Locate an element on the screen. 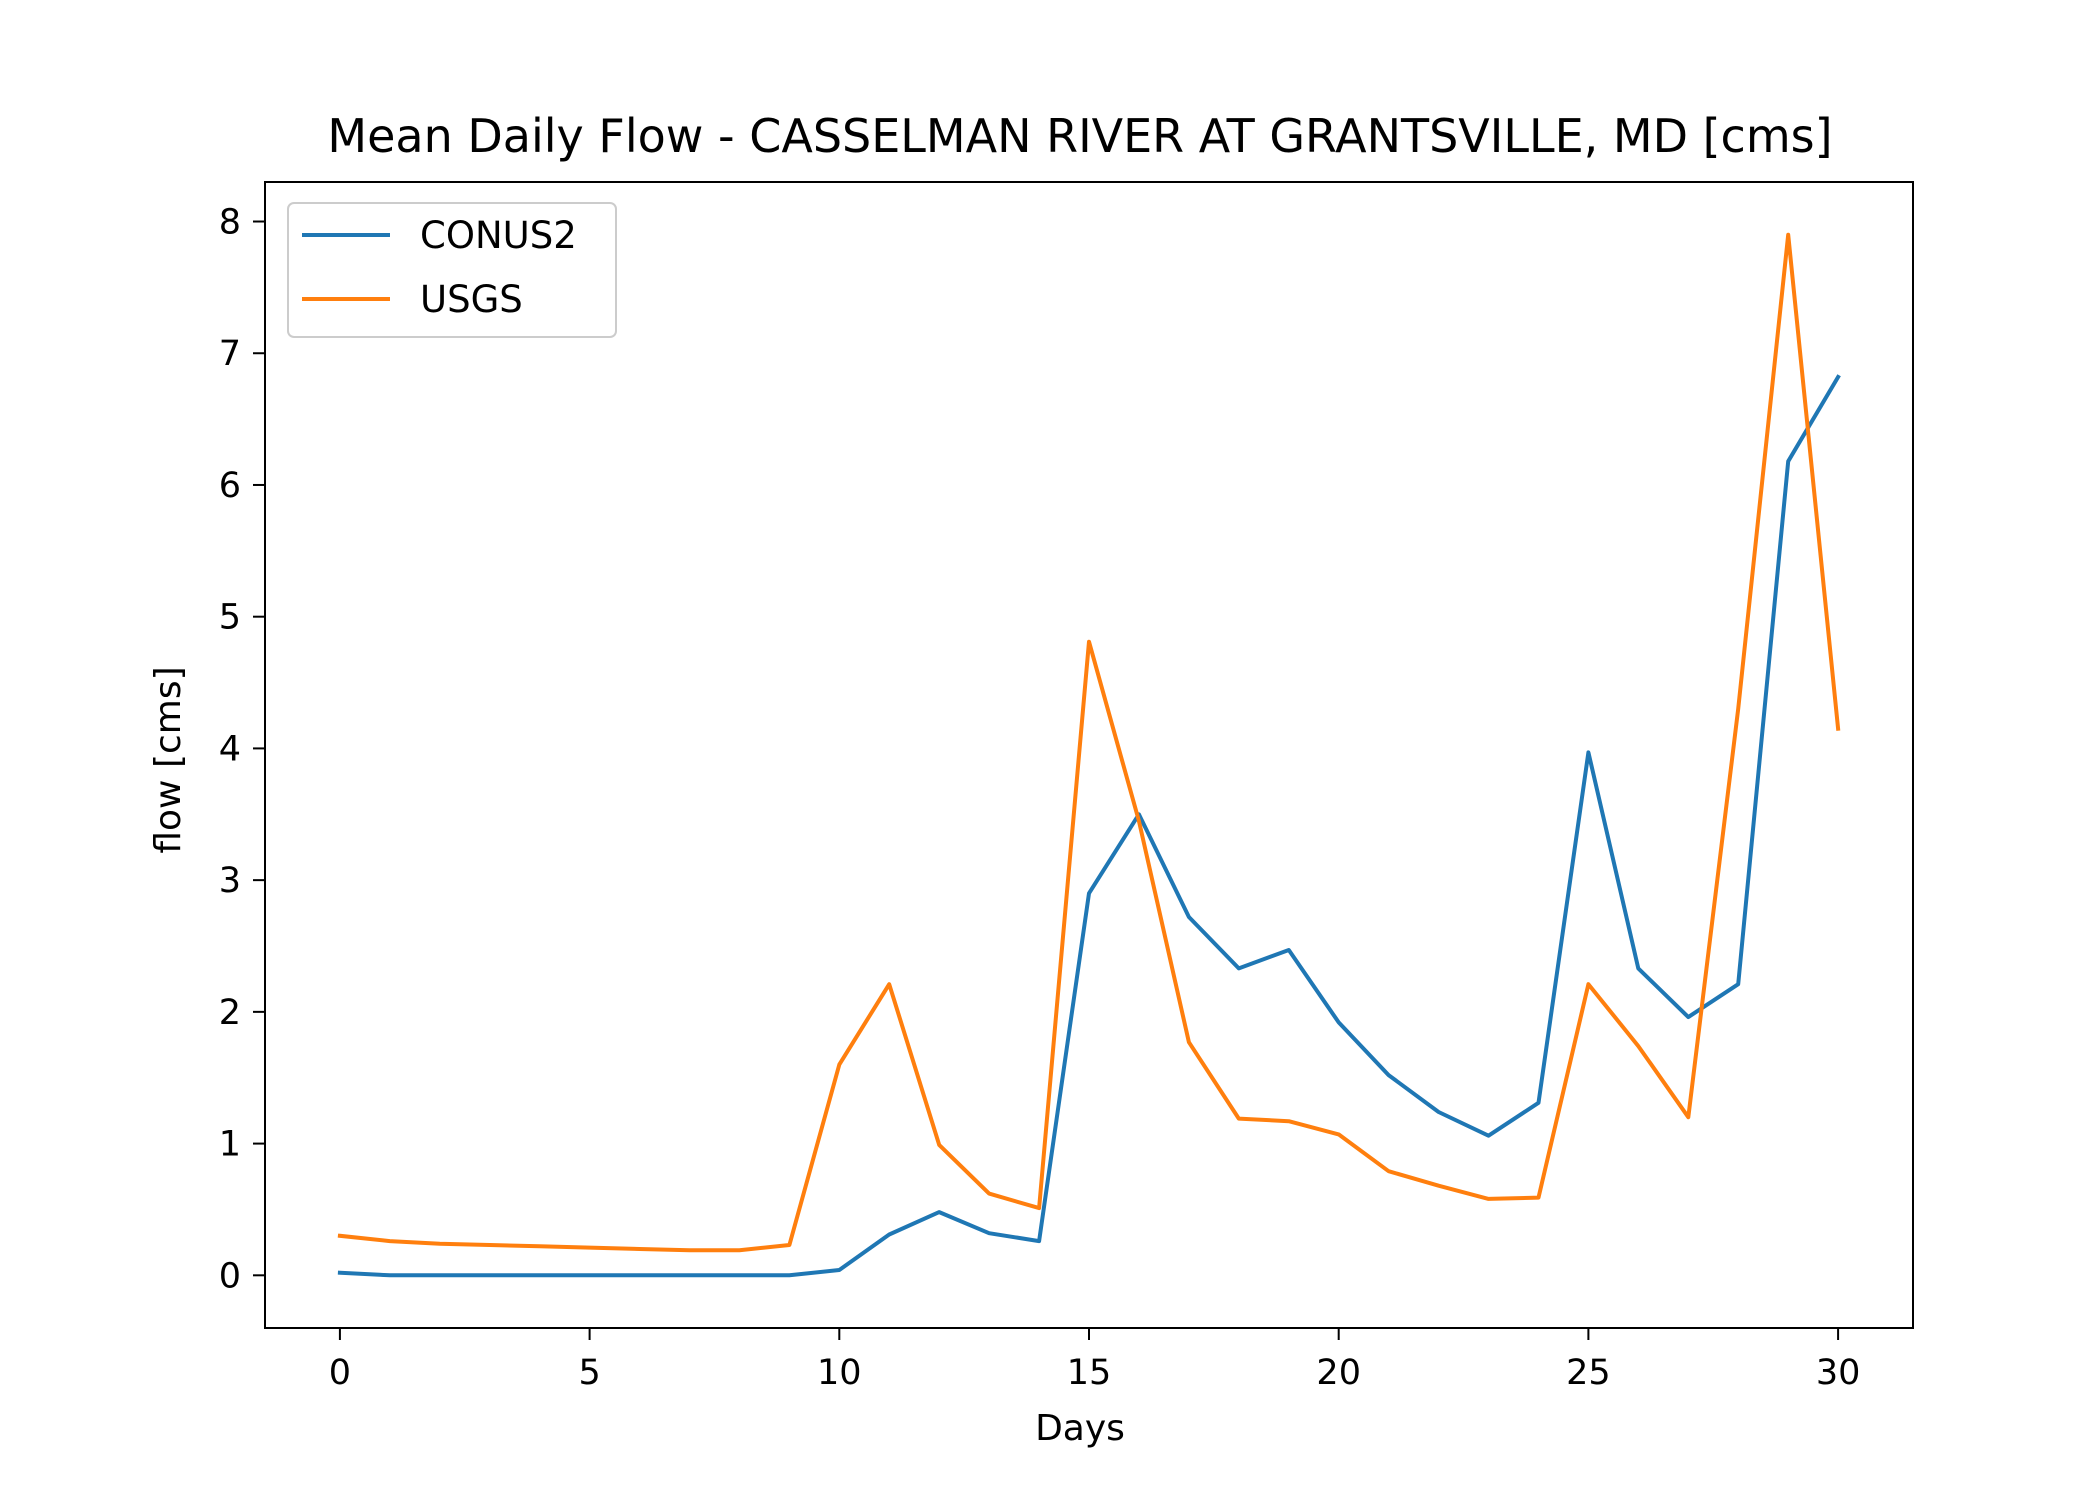 Image resolution: width=2100 pixels, height=1500 pixels. x-tick-label: 10 is located at coordinates (839, 1373).